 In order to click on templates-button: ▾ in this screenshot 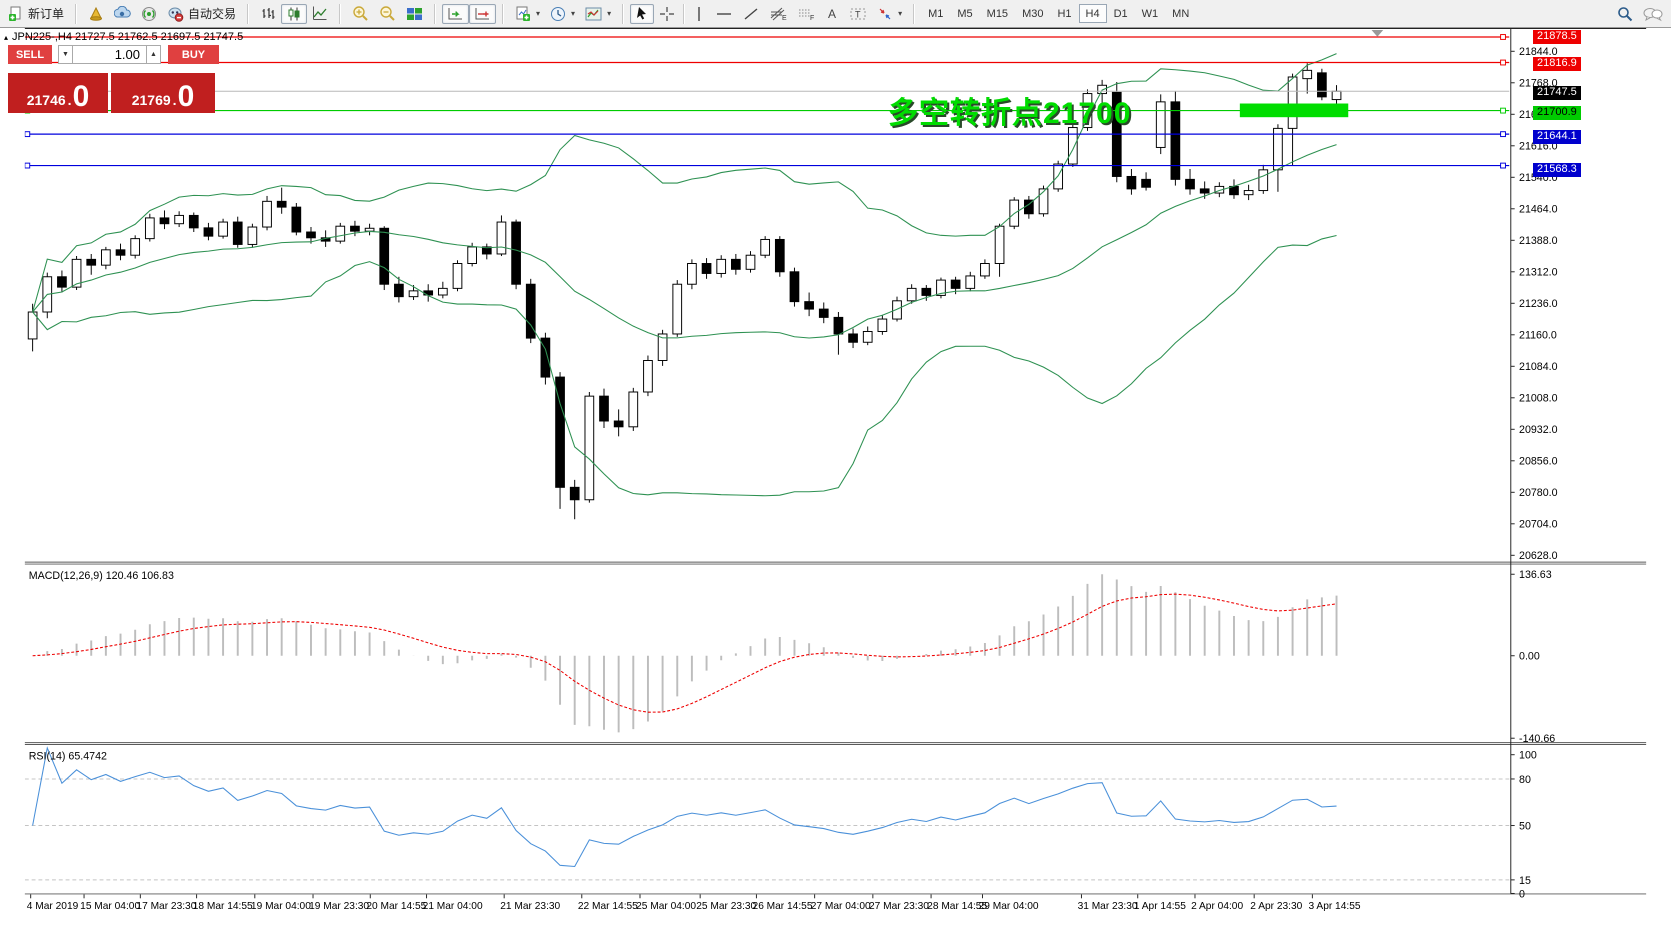, I will do `click(598, 14)`.